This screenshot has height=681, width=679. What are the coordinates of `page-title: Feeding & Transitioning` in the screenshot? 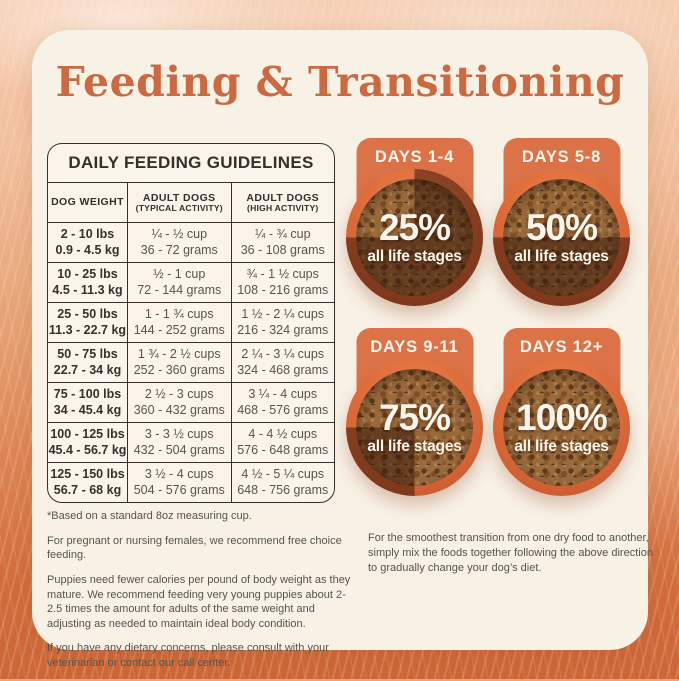 It's located at (340, 82).